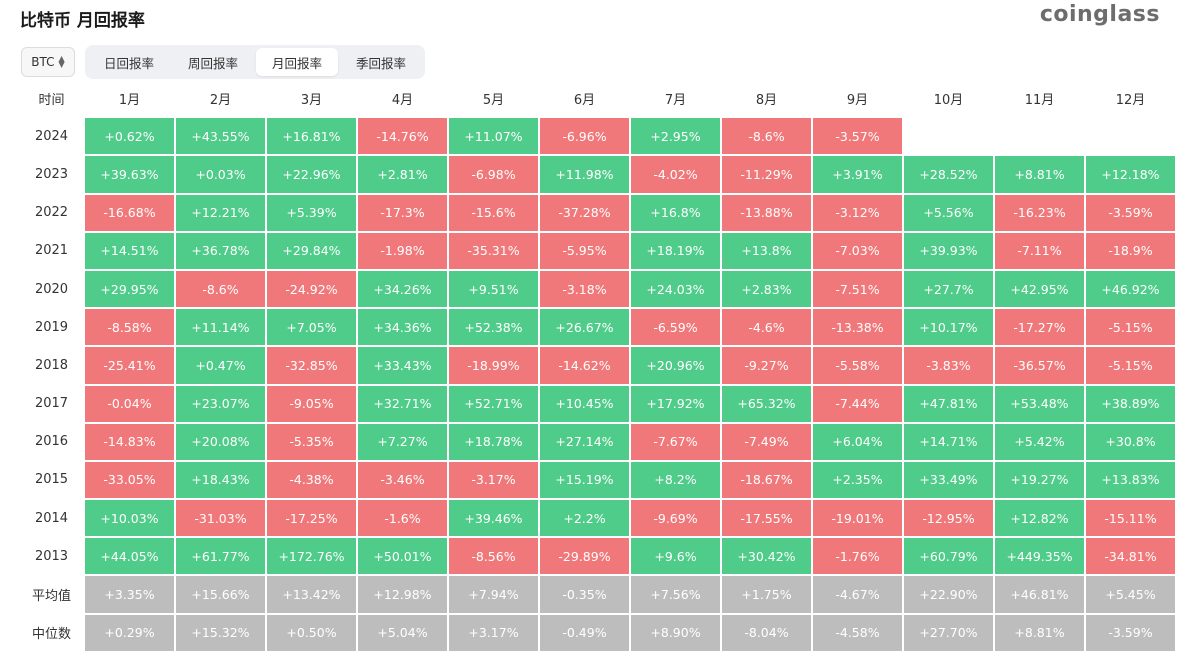  What do you see at coordinates (220, 632) in the screenshot?
I see `median-cell: +15.32%` at bounding box center [220, 632].